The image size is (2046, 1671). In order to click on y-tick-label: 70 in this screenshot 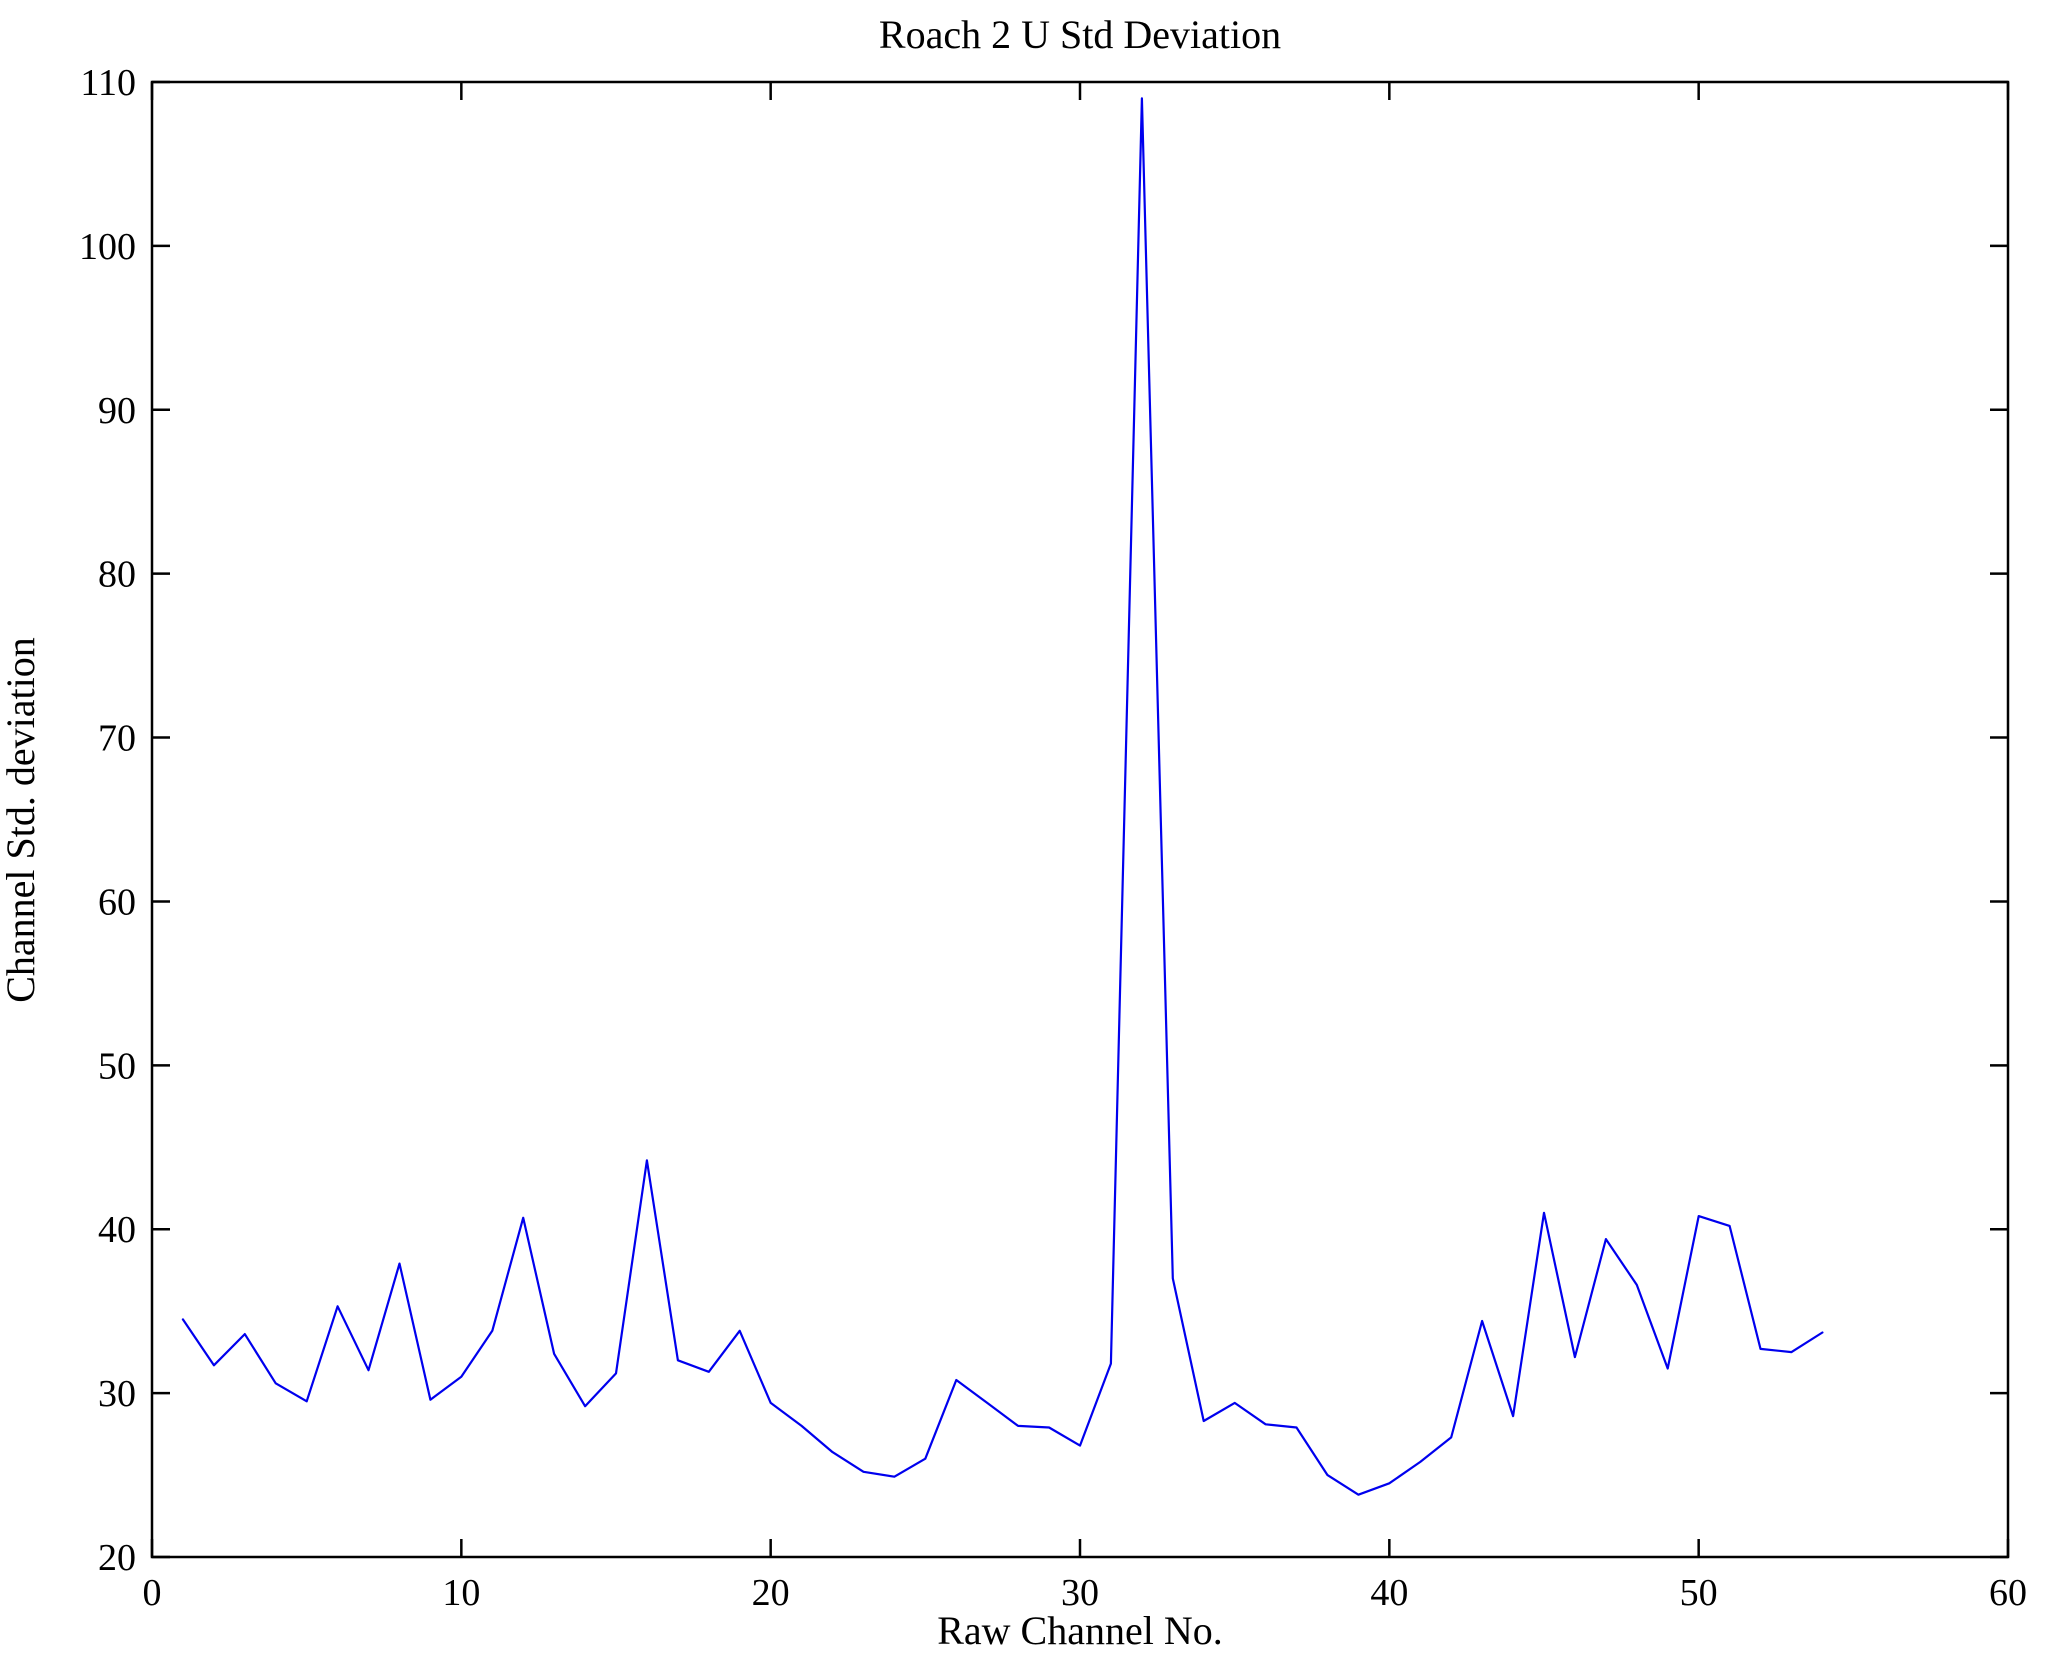, I will do `click(117, 739)`.